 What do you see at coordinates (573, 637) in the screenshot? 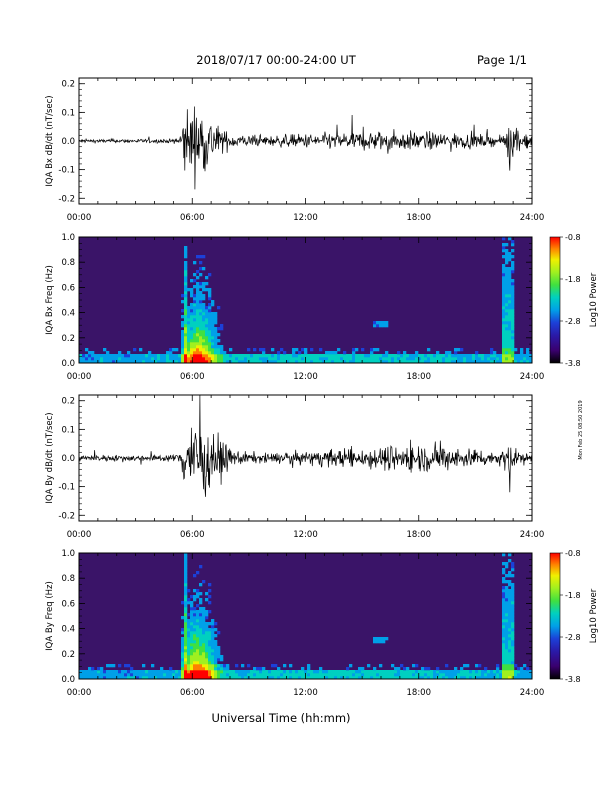
I see `colorbar-tick-label: -2.8` at bounding box center [573, 637].